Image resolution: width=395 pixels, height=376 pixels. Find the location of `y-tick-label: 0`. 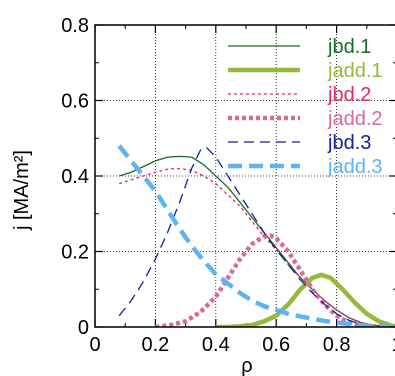

y-tick-label: 0 is located at coordinates (83, 328).